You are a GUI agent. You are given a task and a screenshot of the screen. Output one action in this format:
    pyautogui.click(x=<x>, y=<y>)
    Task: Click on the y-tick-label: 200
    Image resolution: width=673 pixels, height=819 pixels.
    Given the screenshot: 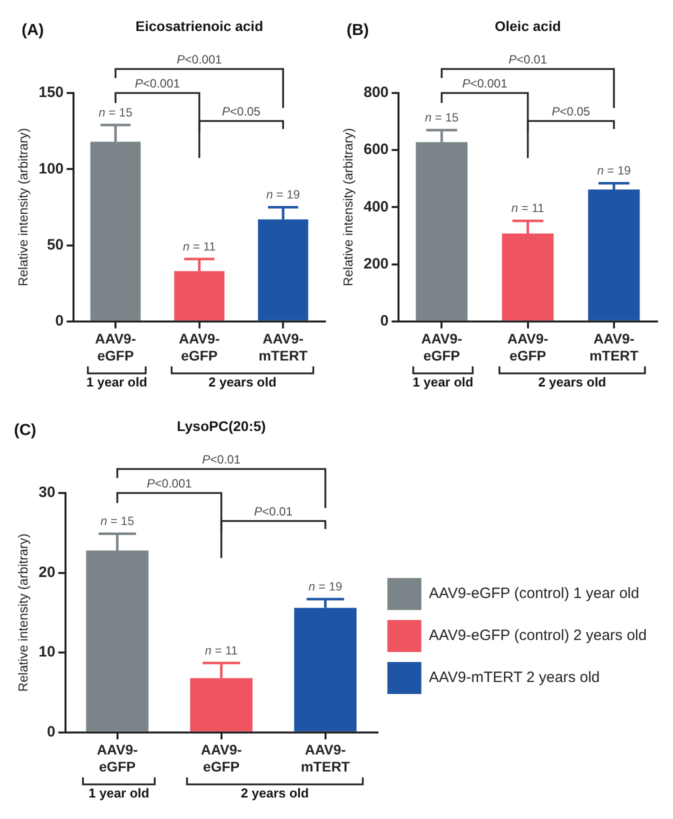 What is the action you would take?
    pyautogui.click(x=376, y=263)
    